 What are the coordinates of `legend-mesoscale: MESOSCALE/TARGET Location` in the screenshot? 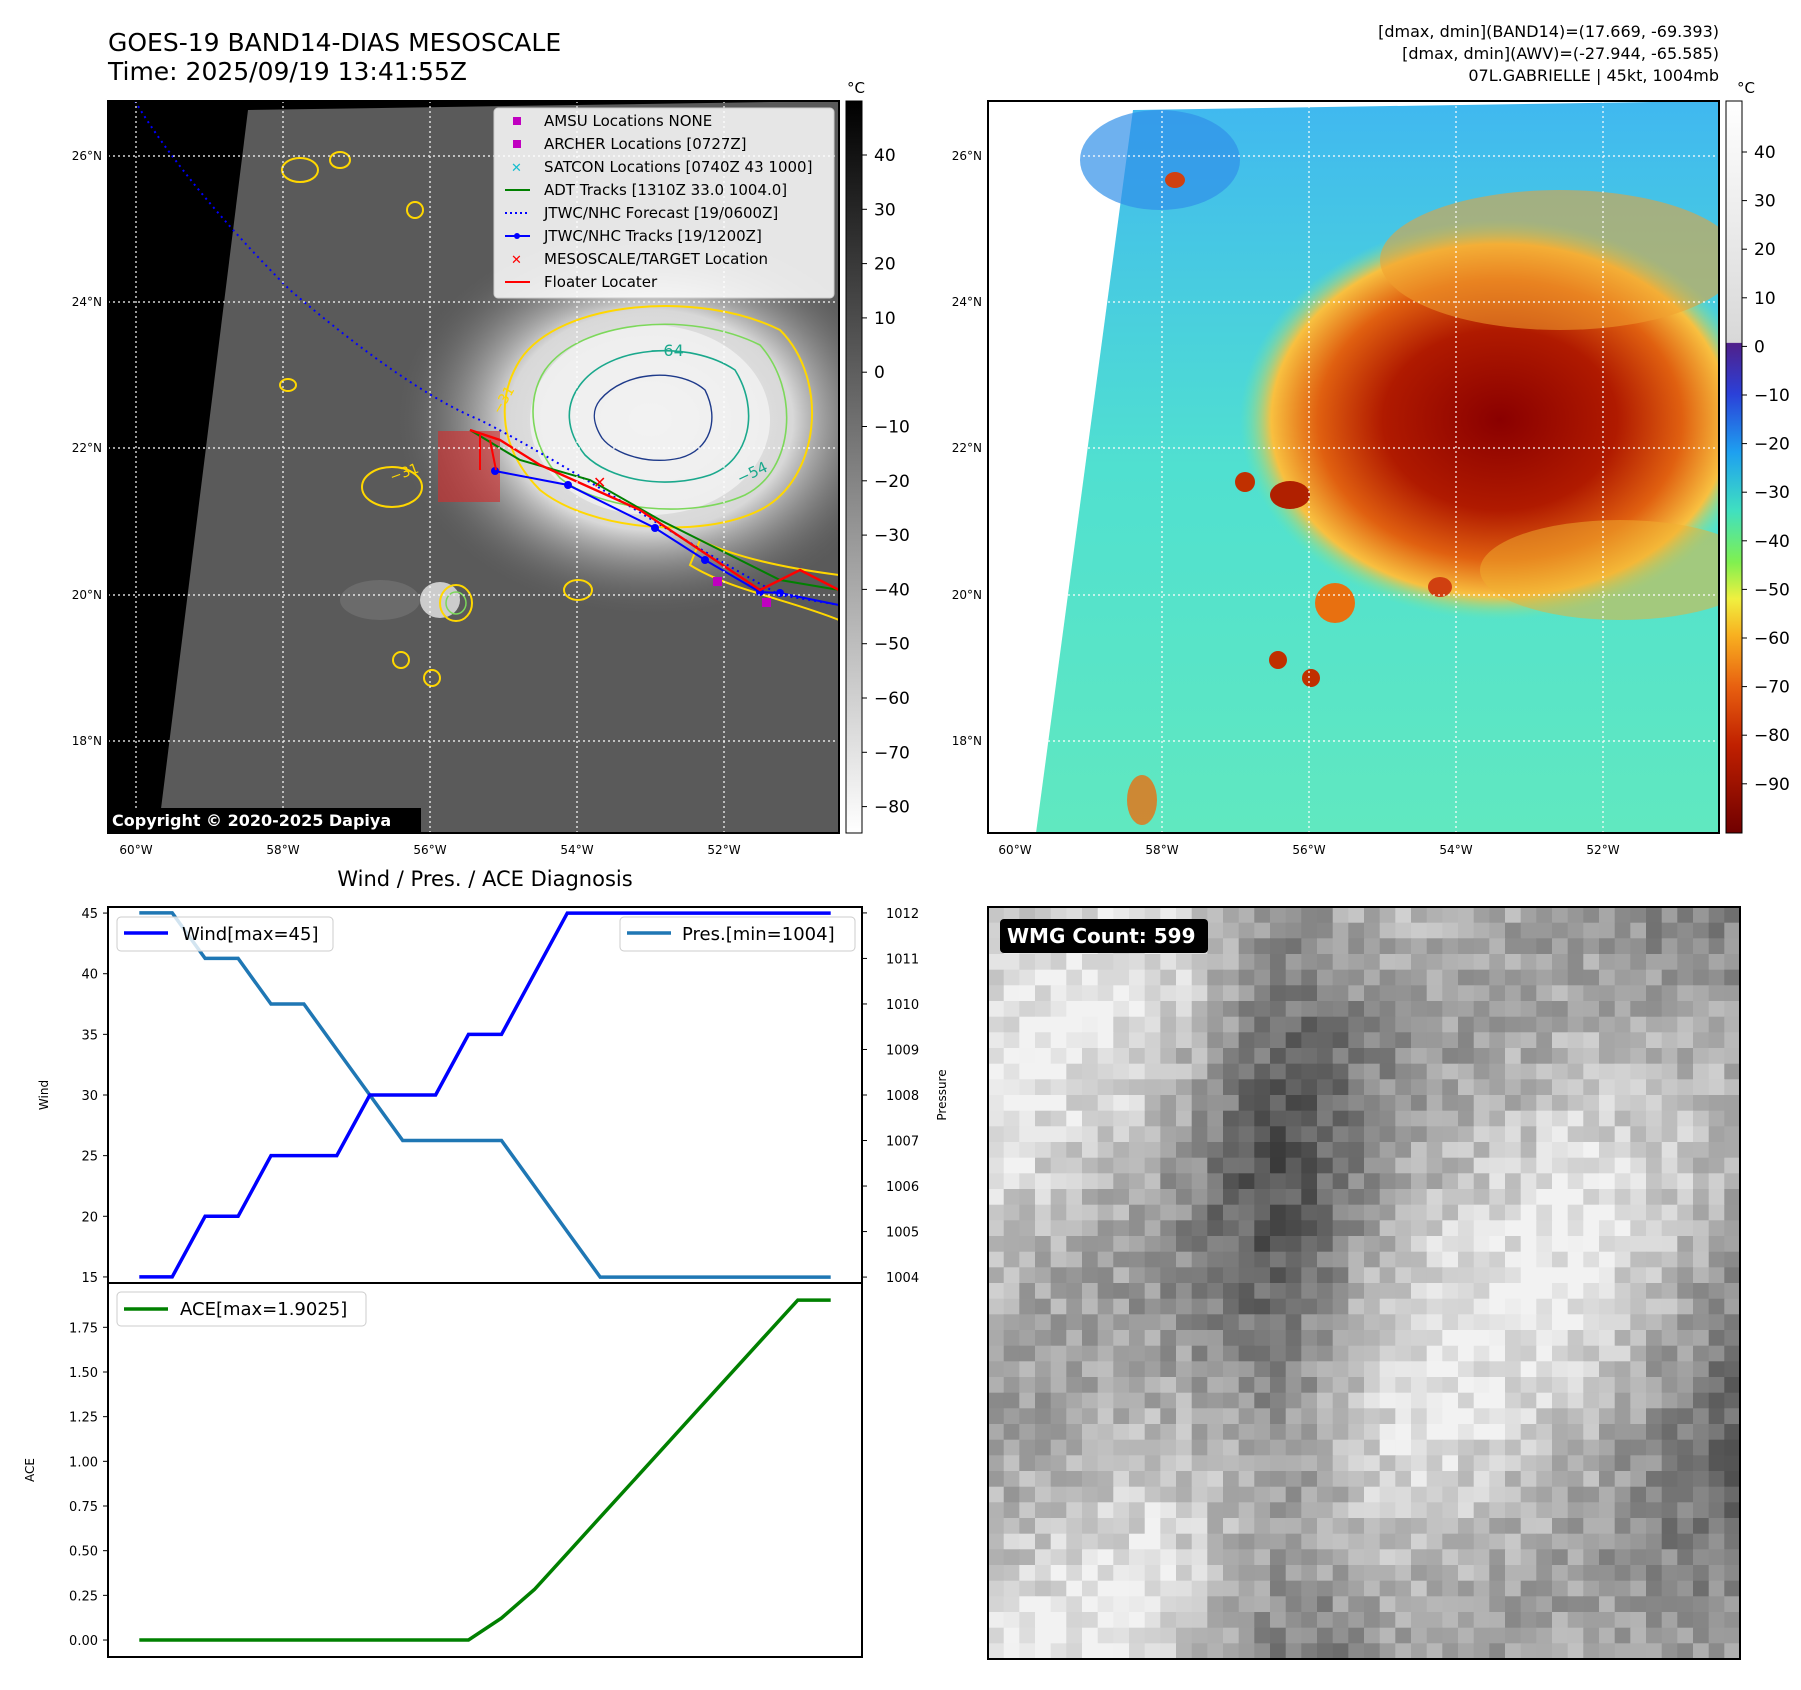 It's located at (656, 259).